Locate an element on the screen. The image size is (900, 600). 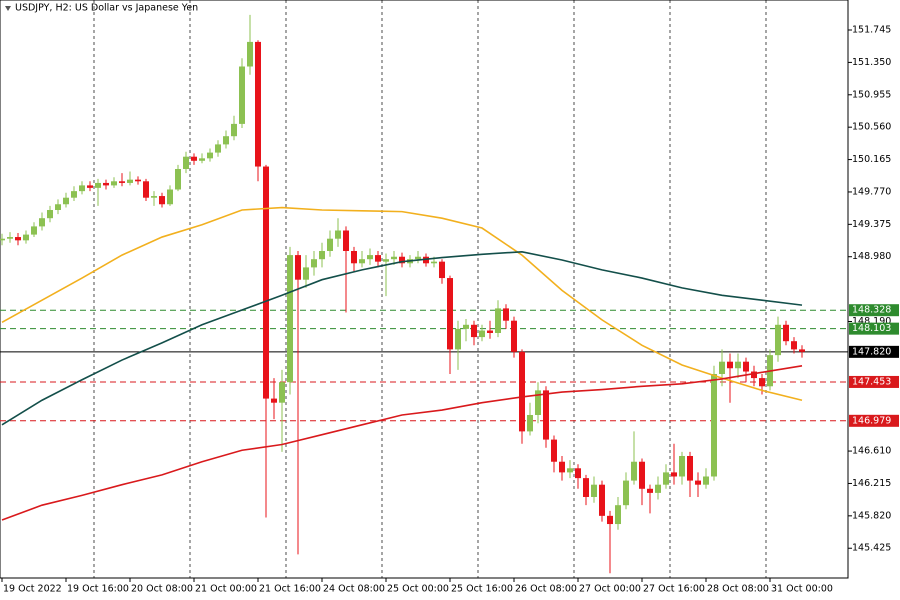
y-tick-label: 151.350 is located at coordinates (871, 62).